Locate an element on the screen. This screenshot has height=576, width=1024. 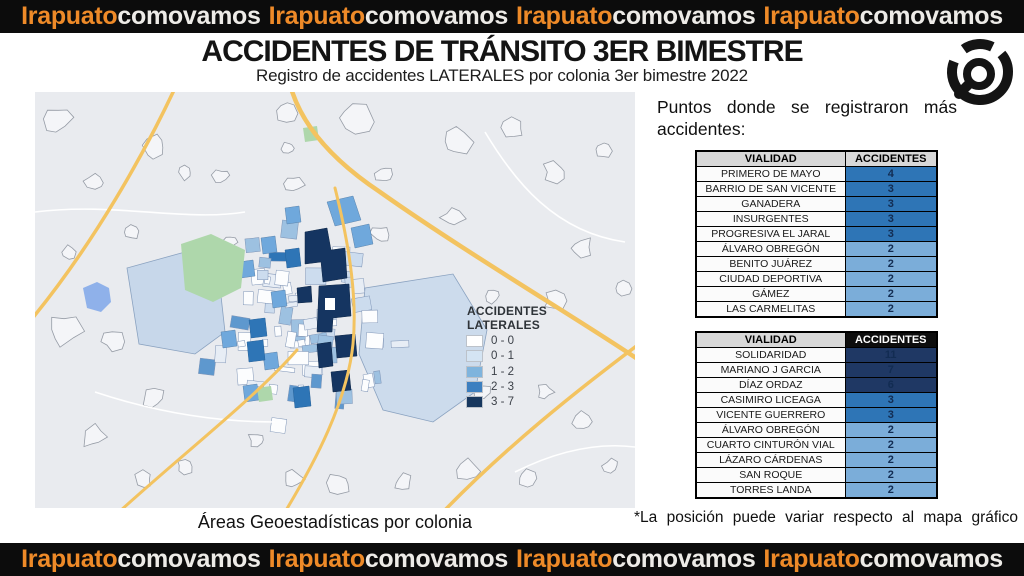
park-areas is located at coordinates (250, 264).